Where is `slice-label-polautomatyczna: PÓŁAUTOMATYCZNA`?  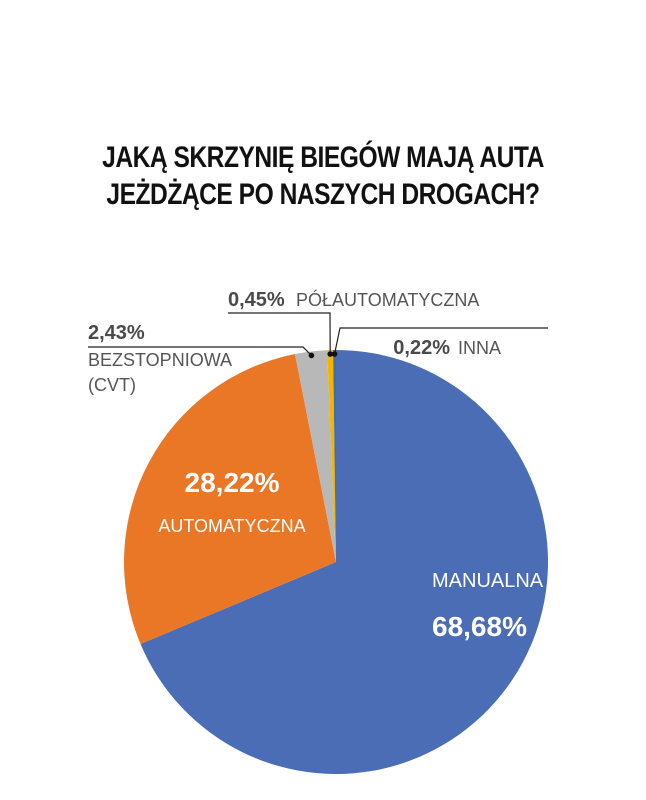
slice-label-polautomatyczna: PÓŁAUTOMATYCZNA is located at coordinates (387, 299).